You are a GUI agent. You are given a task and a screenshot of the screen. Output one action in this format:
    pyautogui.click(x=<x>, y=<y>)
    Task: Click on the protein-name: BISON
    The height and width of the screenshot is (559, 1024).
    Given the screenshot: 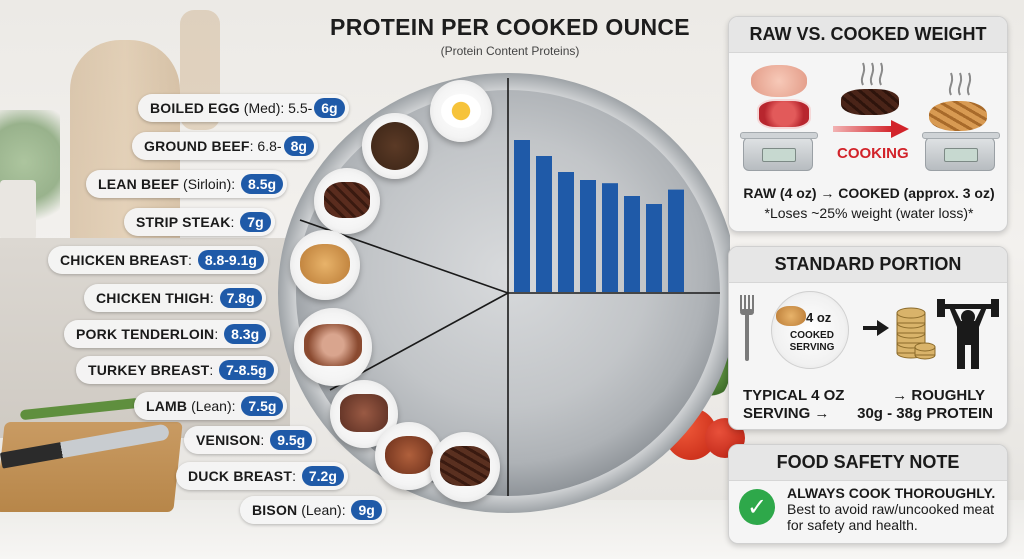 What is the action you would take?
    pyautogui.click(x=275, y=510)
    